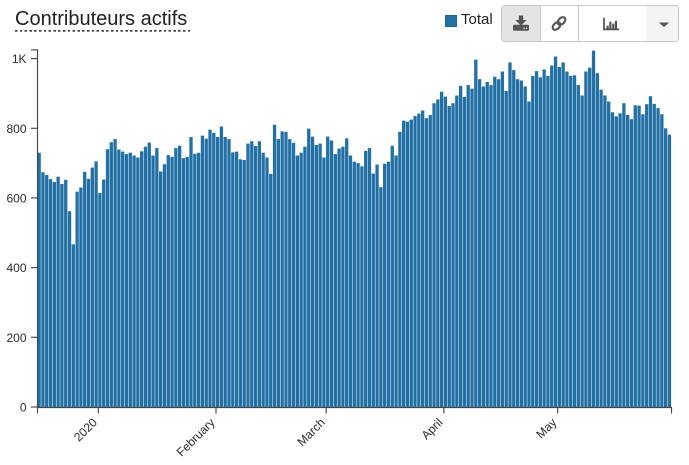 This screenshot has width=689, height=465. What do you see at coordinates (16, 129) in the screenshot?
I see `svg-text: 800` at bounding box center [16, 129].